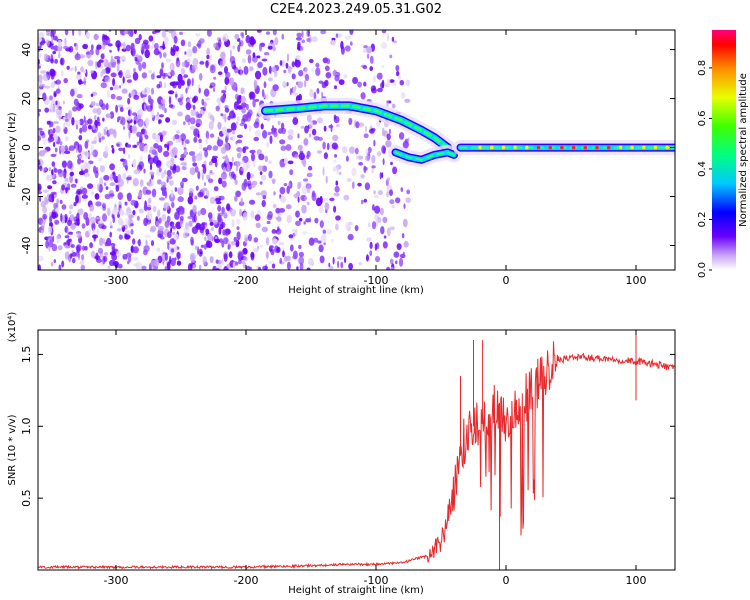 The image size is (750, 600). What do you see at coordinates (376, 280) in the screenshot?
I see `x-tick-label: -100` at bounding box center [376, 280].